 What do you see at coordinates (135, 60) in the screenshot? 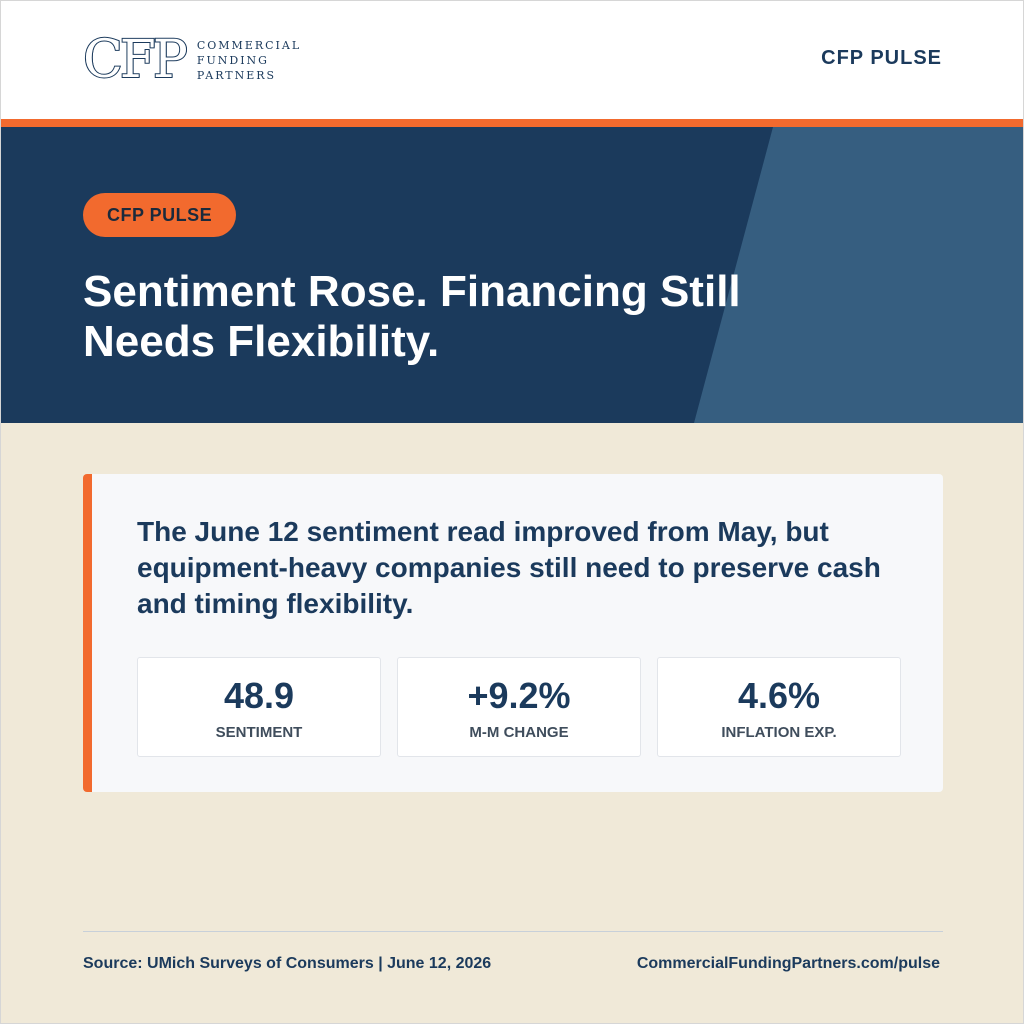
I see `logo-mark: CFP` at bounding box center [135, 60].